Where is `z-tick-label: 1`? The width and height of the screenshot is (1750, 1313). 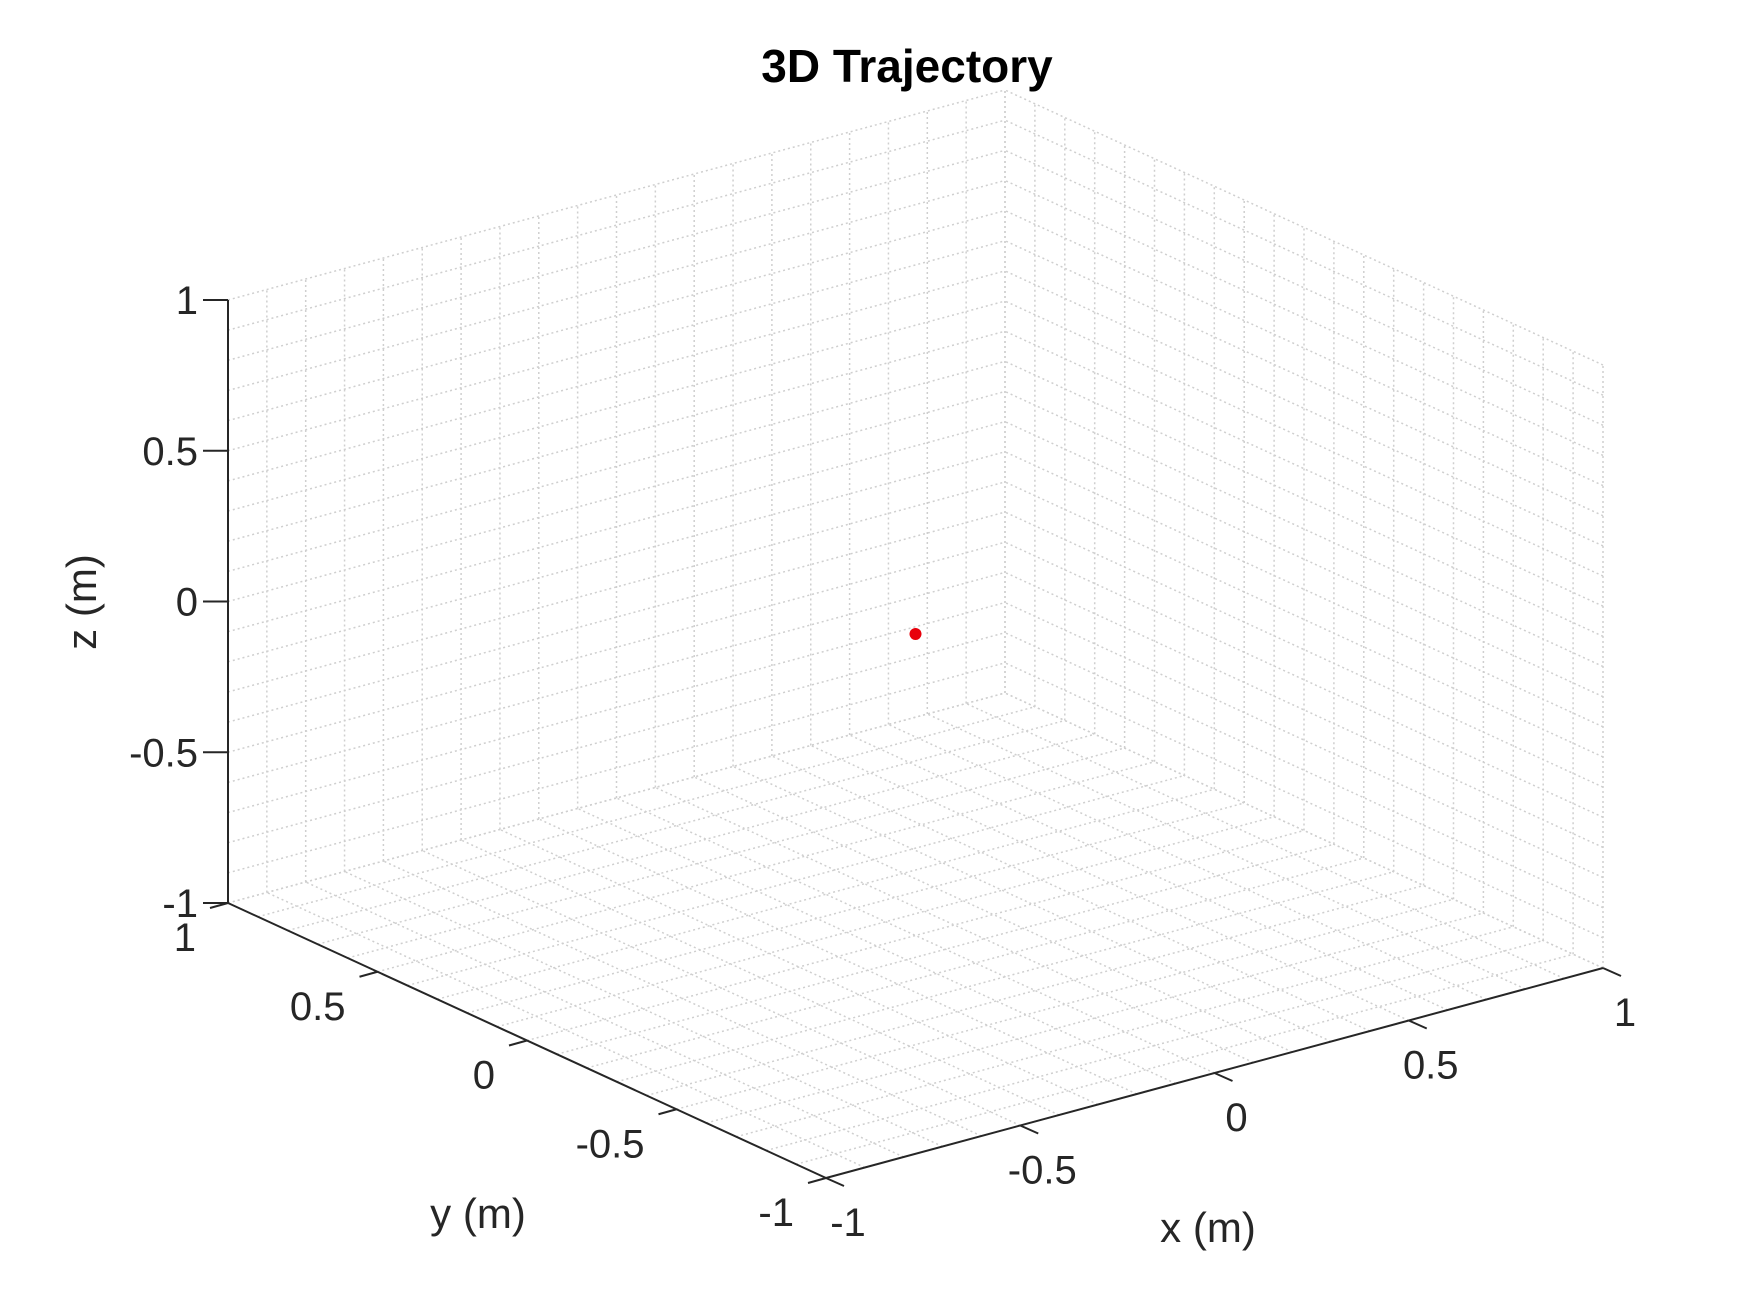
z-tick-label: 1 is located at coordinates (187, 301).